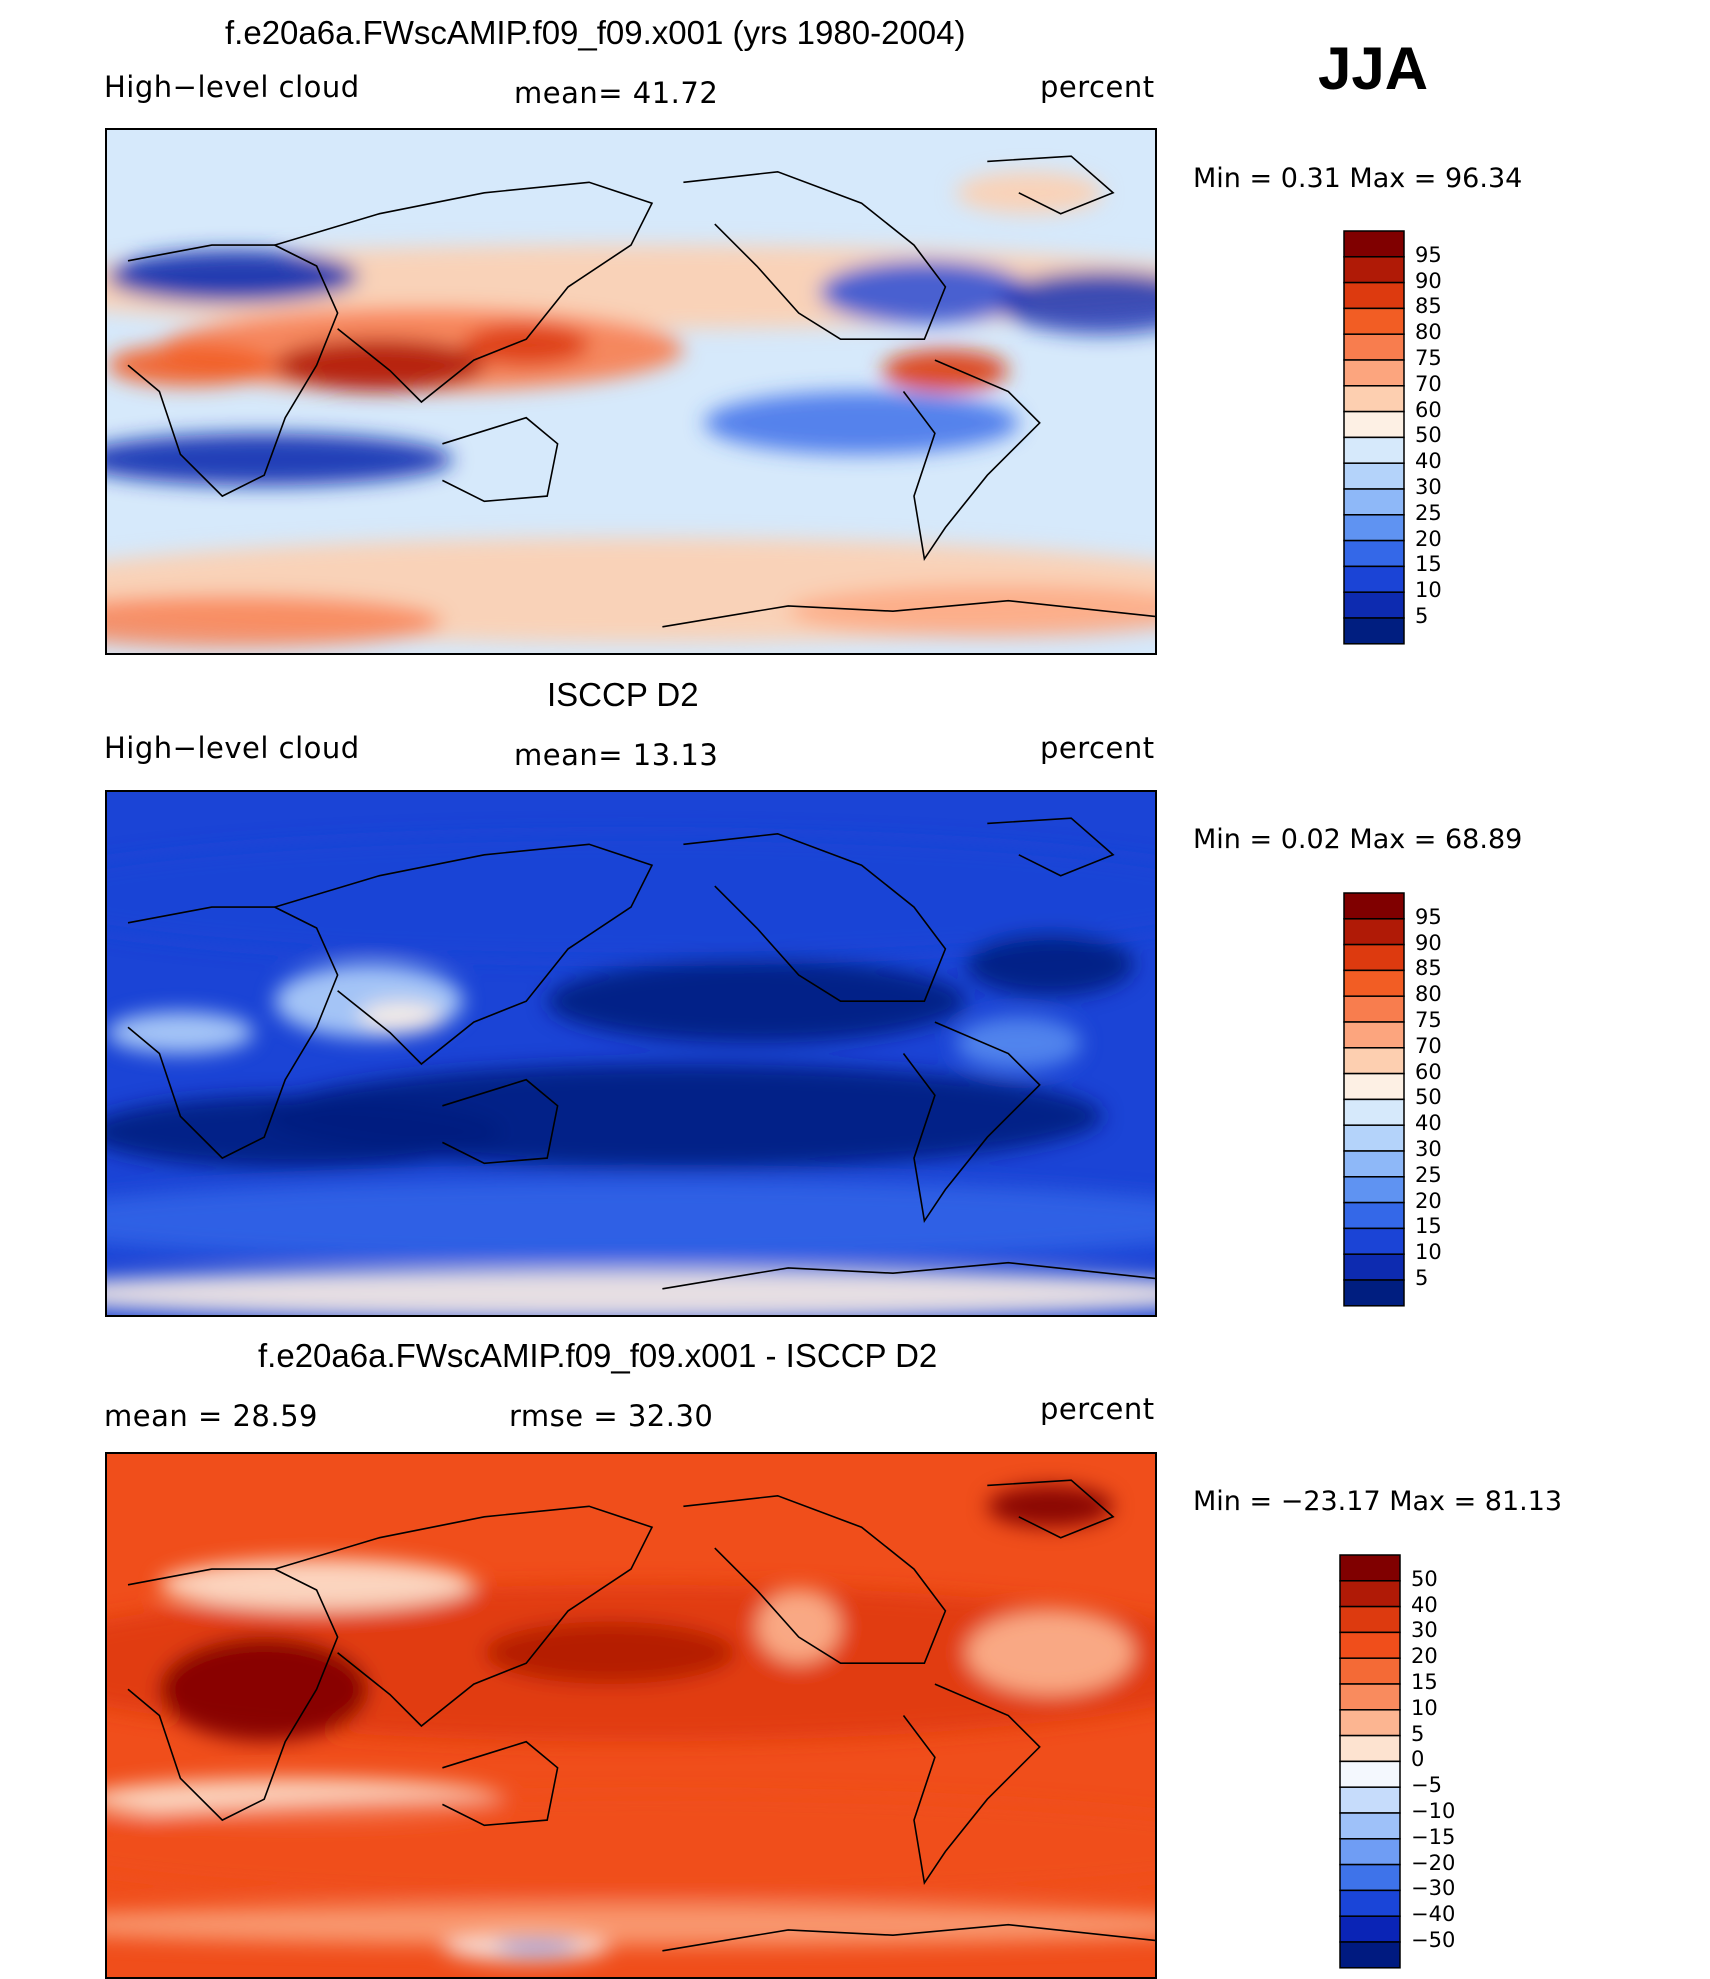 This screenshot has height=1979, width=1710. I want to click on minmax-obs: Min = 0.02 Max = 68.89, so click(1358, 839).